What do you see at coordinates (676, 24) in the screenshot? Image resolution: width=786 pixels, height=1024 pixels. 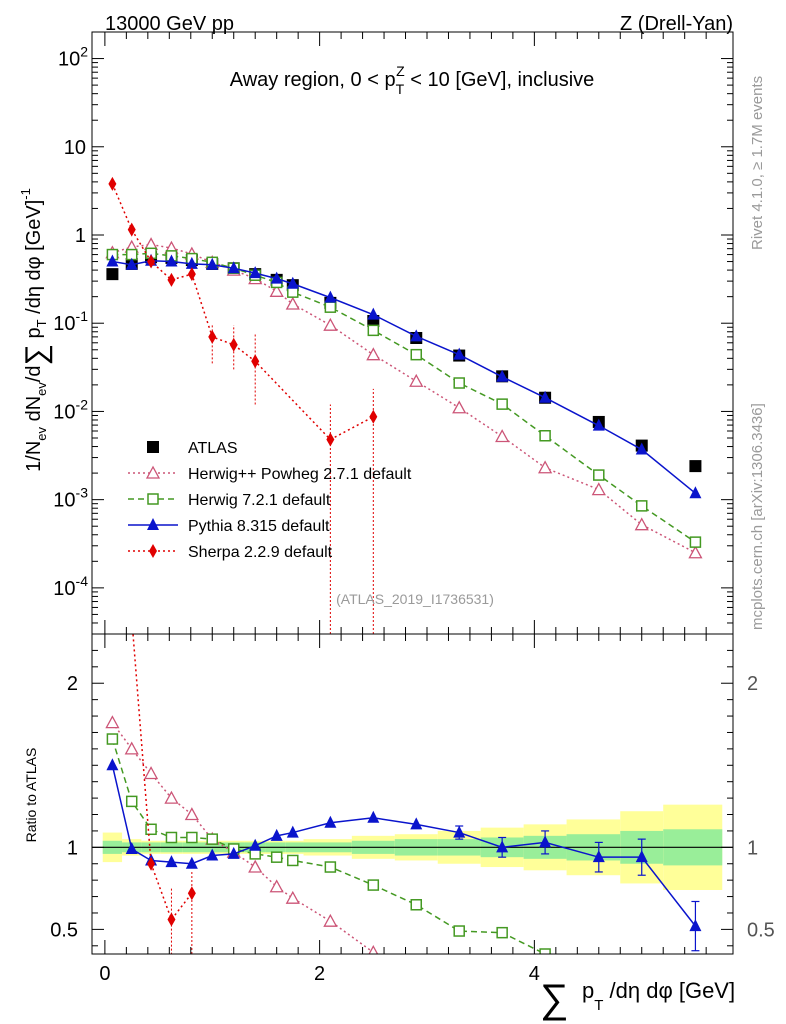 I see `header-right: Z (Drell-Yan)` at bounding box center [676, 24].